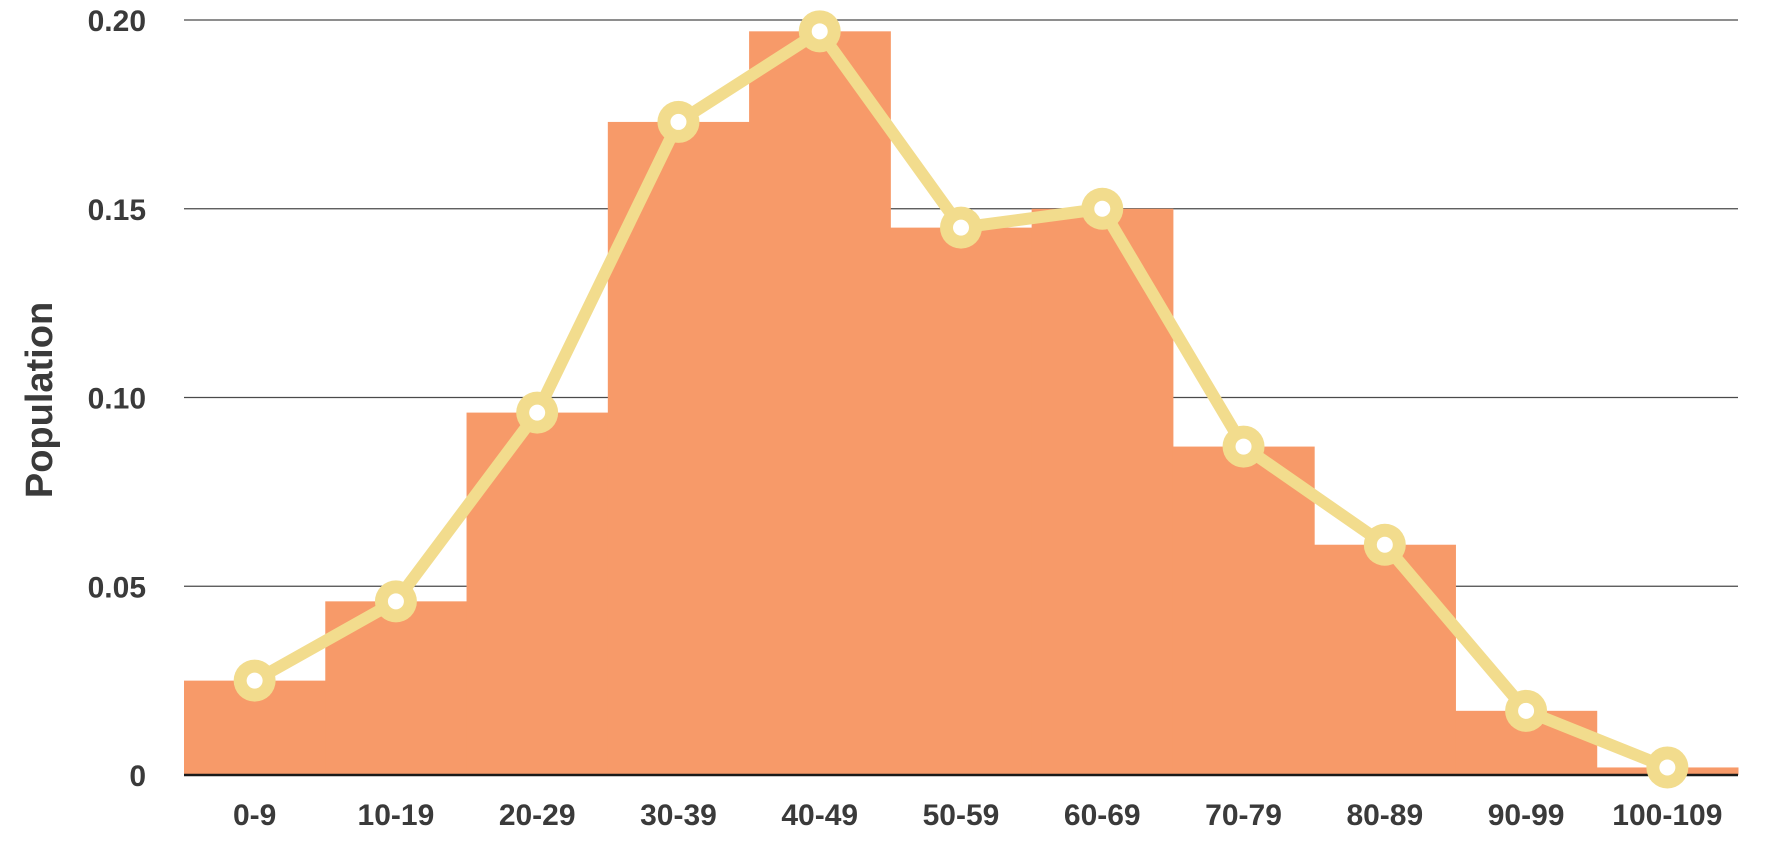  I want to click on x-tick-label: 30-39, so click(678, 815).